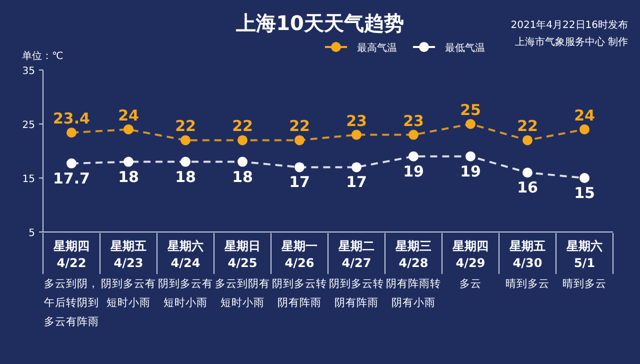 Image resolution: width=640 pixels, height=364 pixels. What do you see at coordinates (242, 274) in the screenshot?
I see `x-tick-label: 星期日 4/25 多云到阴有短时小雨` at bounding box center [242, 274].